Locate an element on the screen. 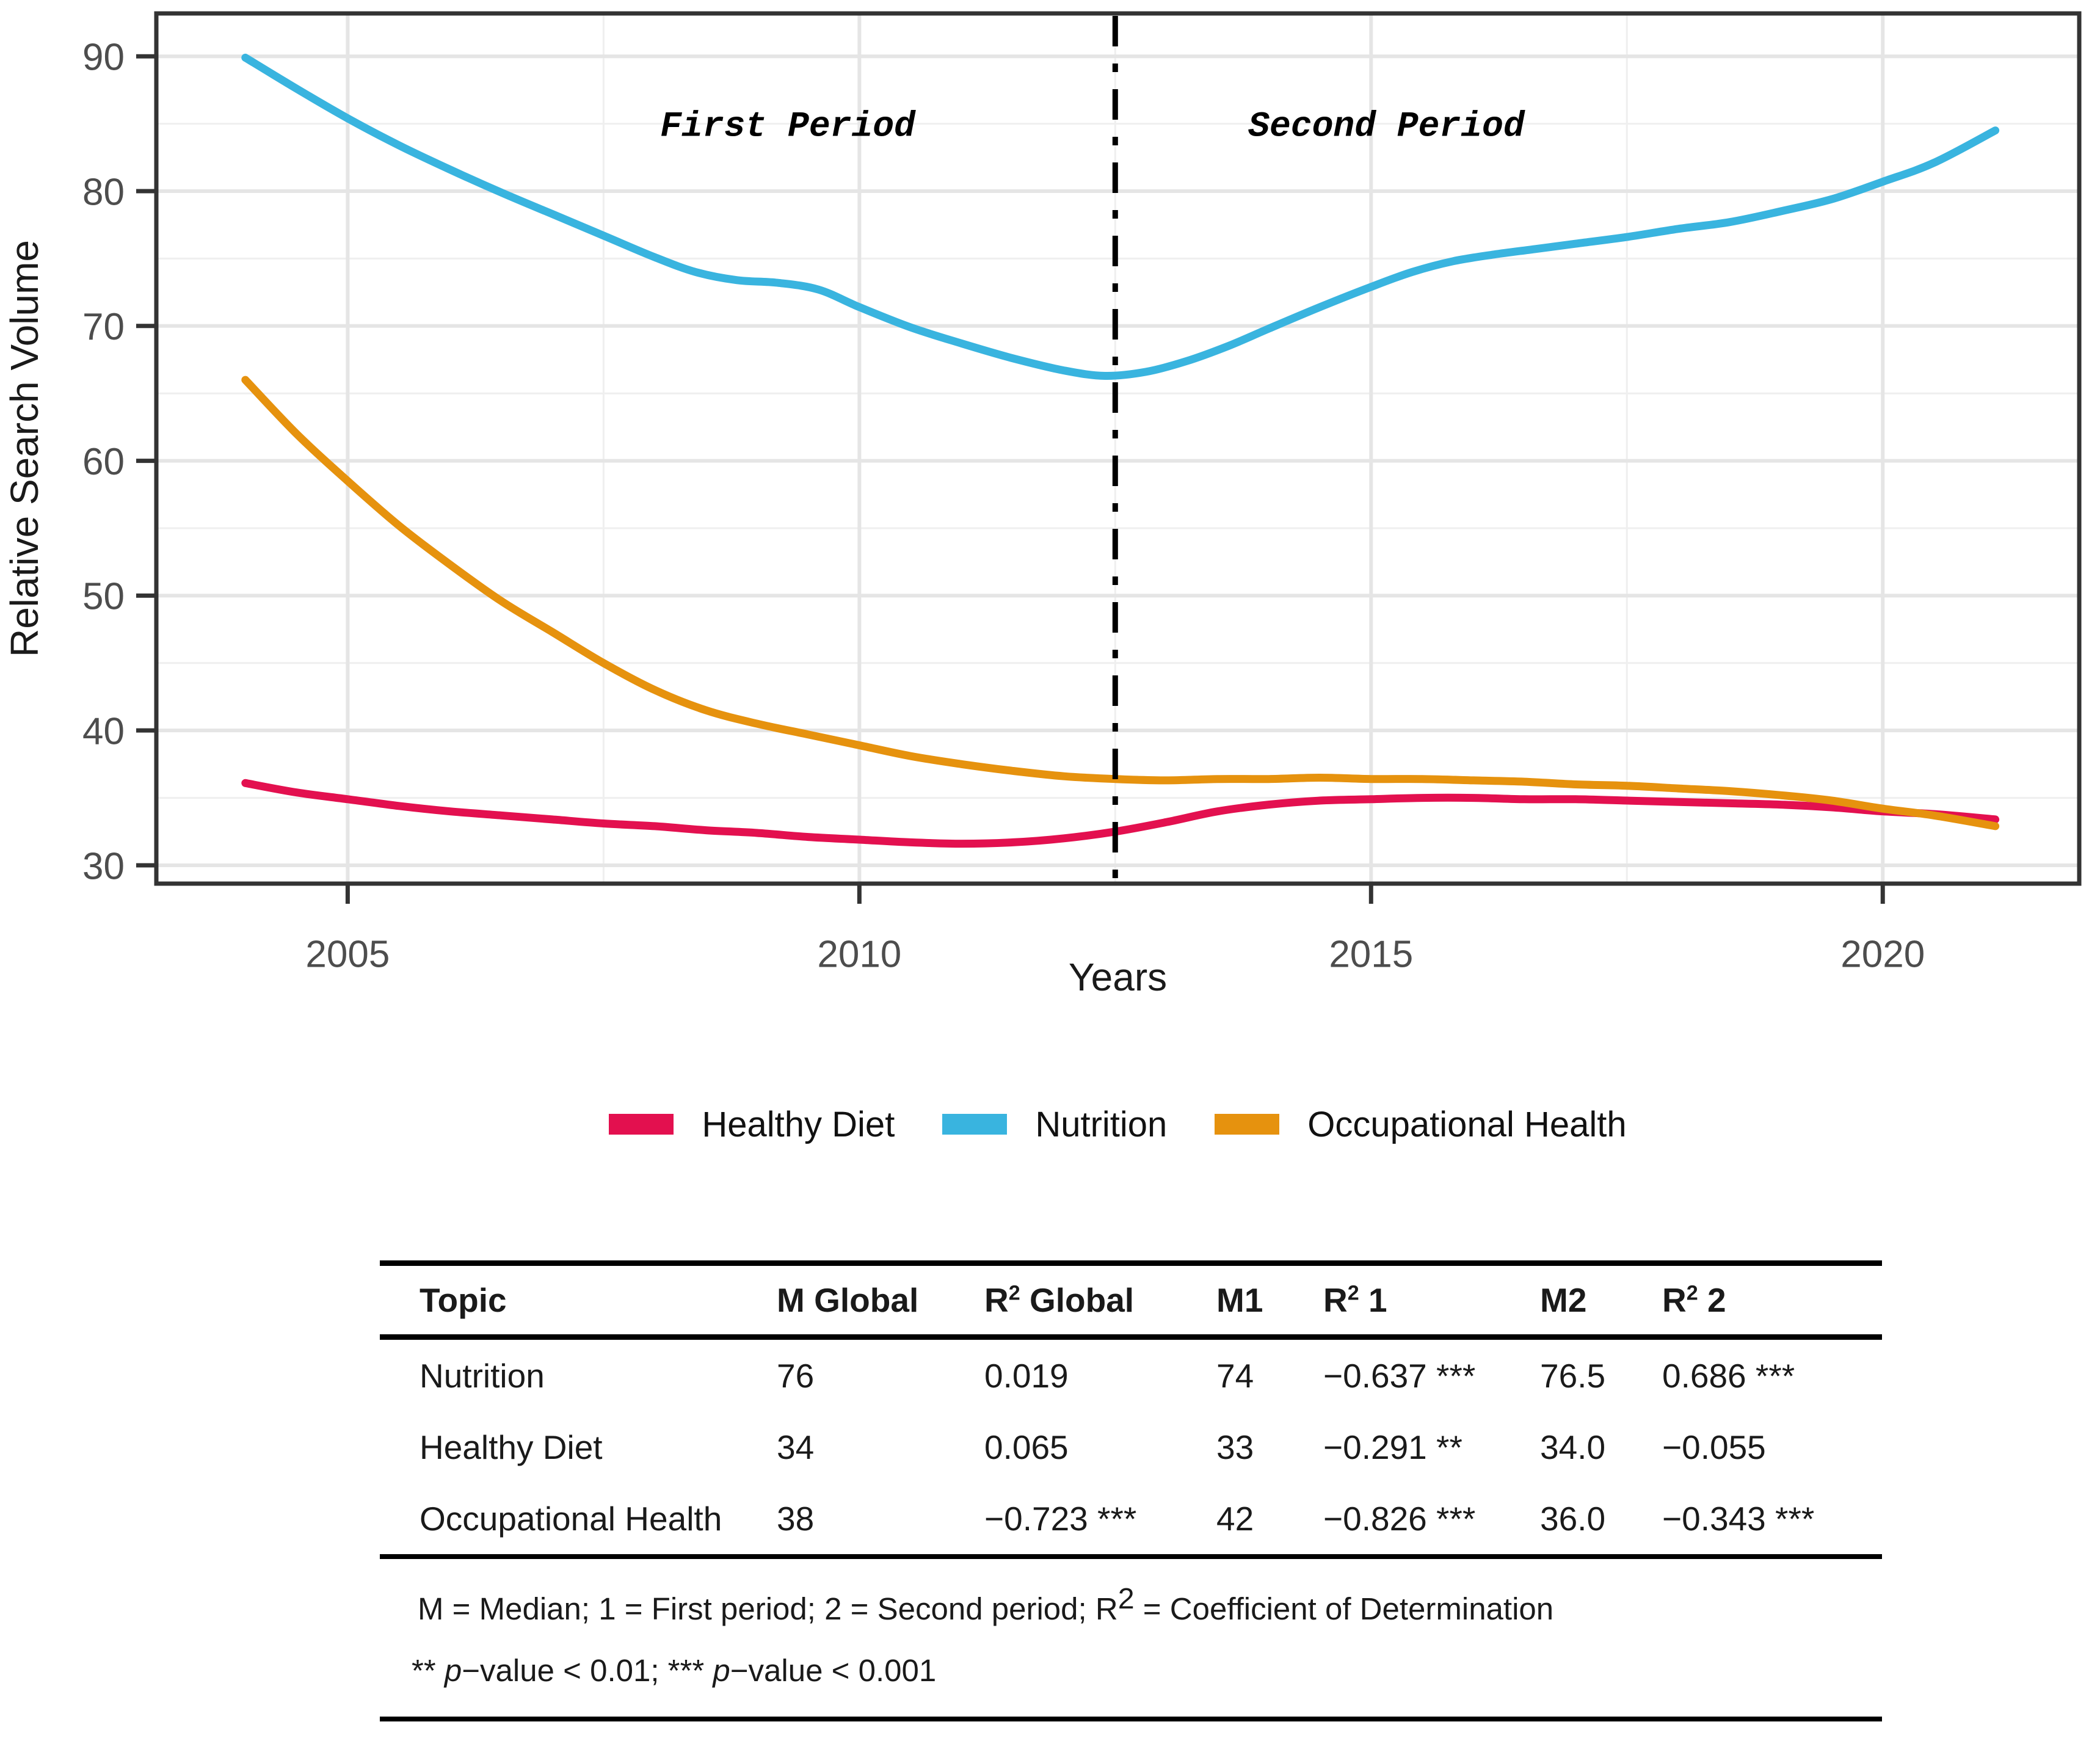 Image resolution: width=2100 pixels, height=1741 pixels. col-header-1: M Global is located at coordinates (848, 1300).